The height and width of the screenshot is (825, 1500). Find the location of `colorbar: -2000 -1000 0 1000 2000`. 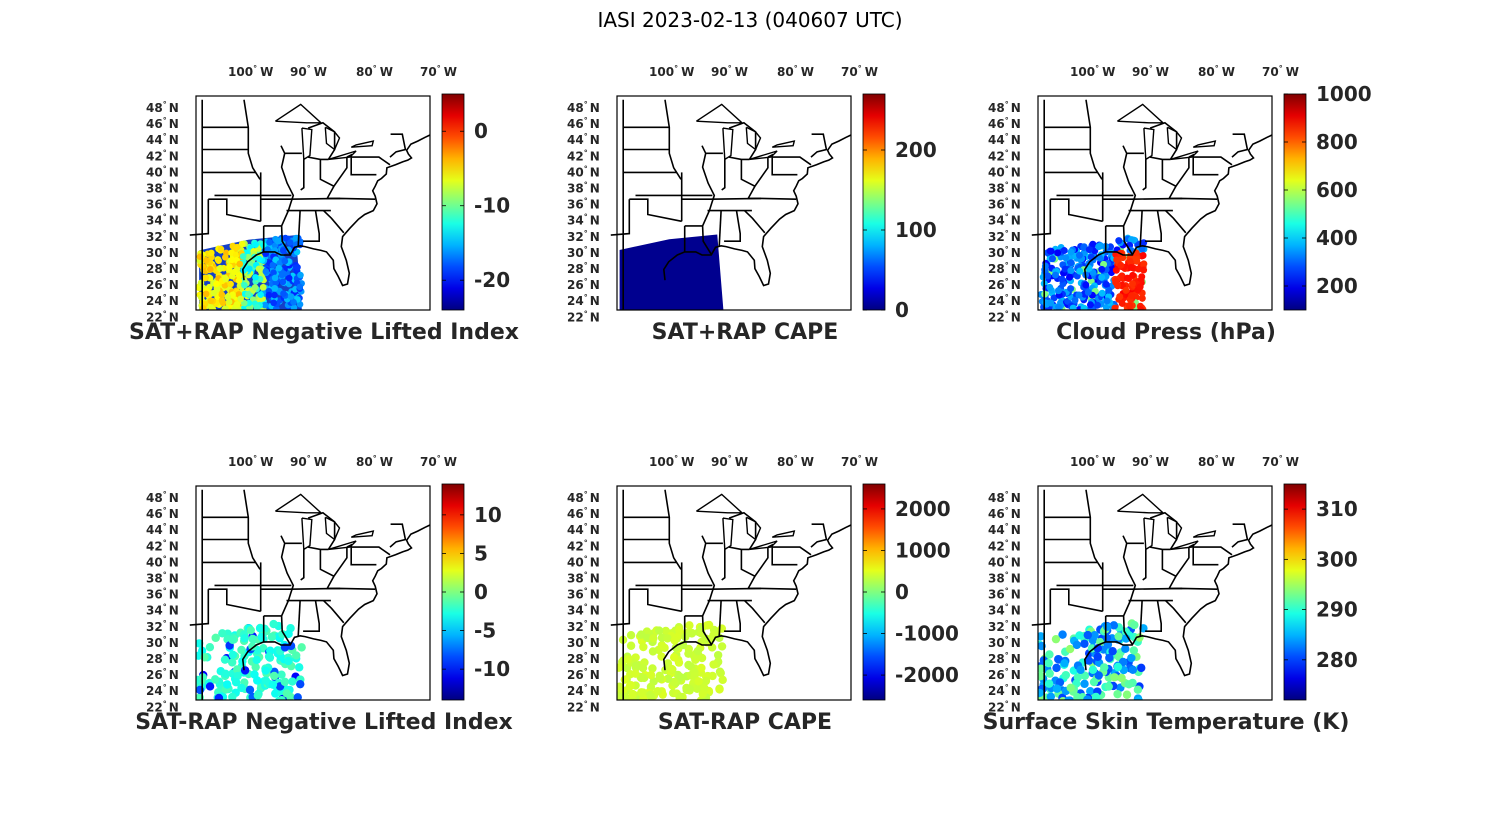

colorbar: -2000 -1000 0 1000 2000 is located at coordinates (910, 592).